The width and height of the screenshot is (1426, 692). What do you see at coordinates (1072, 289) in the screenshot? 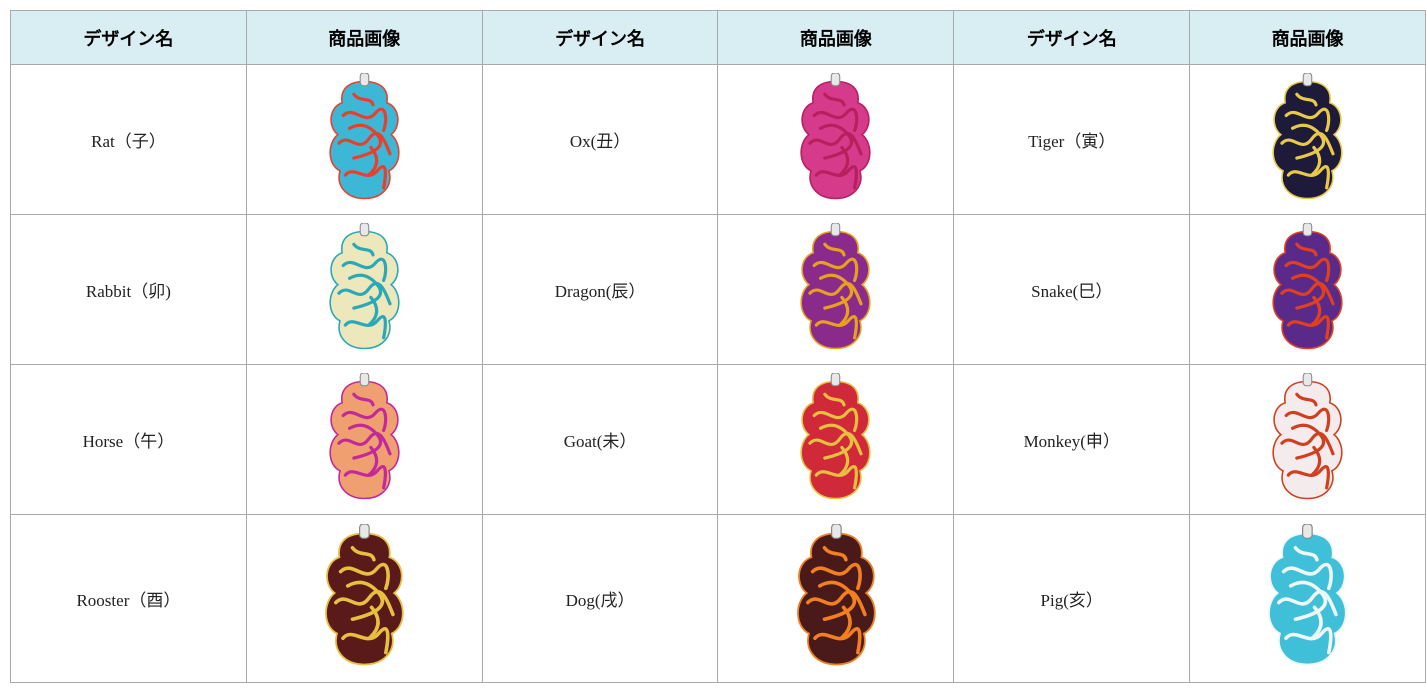
I see `design-name: Snake(巳）` at bounding box center [1072, 289].